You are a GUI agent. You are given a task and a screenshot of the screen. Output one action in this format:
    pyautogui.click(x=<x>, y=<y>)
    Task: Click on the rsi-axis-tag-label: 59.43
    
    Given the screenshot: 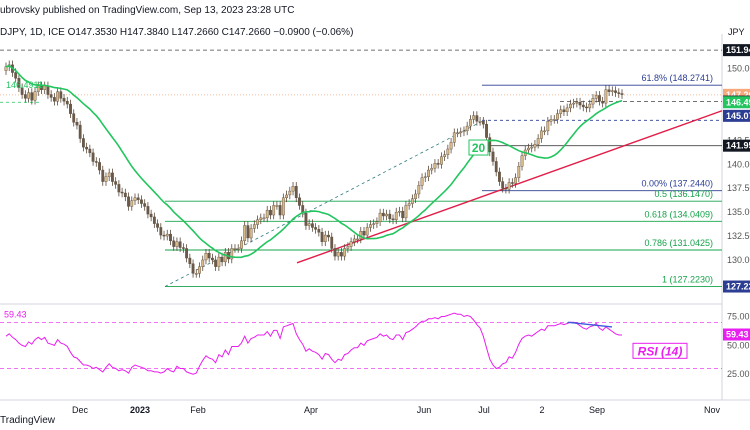 What is the action you would take?
    pyautogui.click(x=737, y=335)
    